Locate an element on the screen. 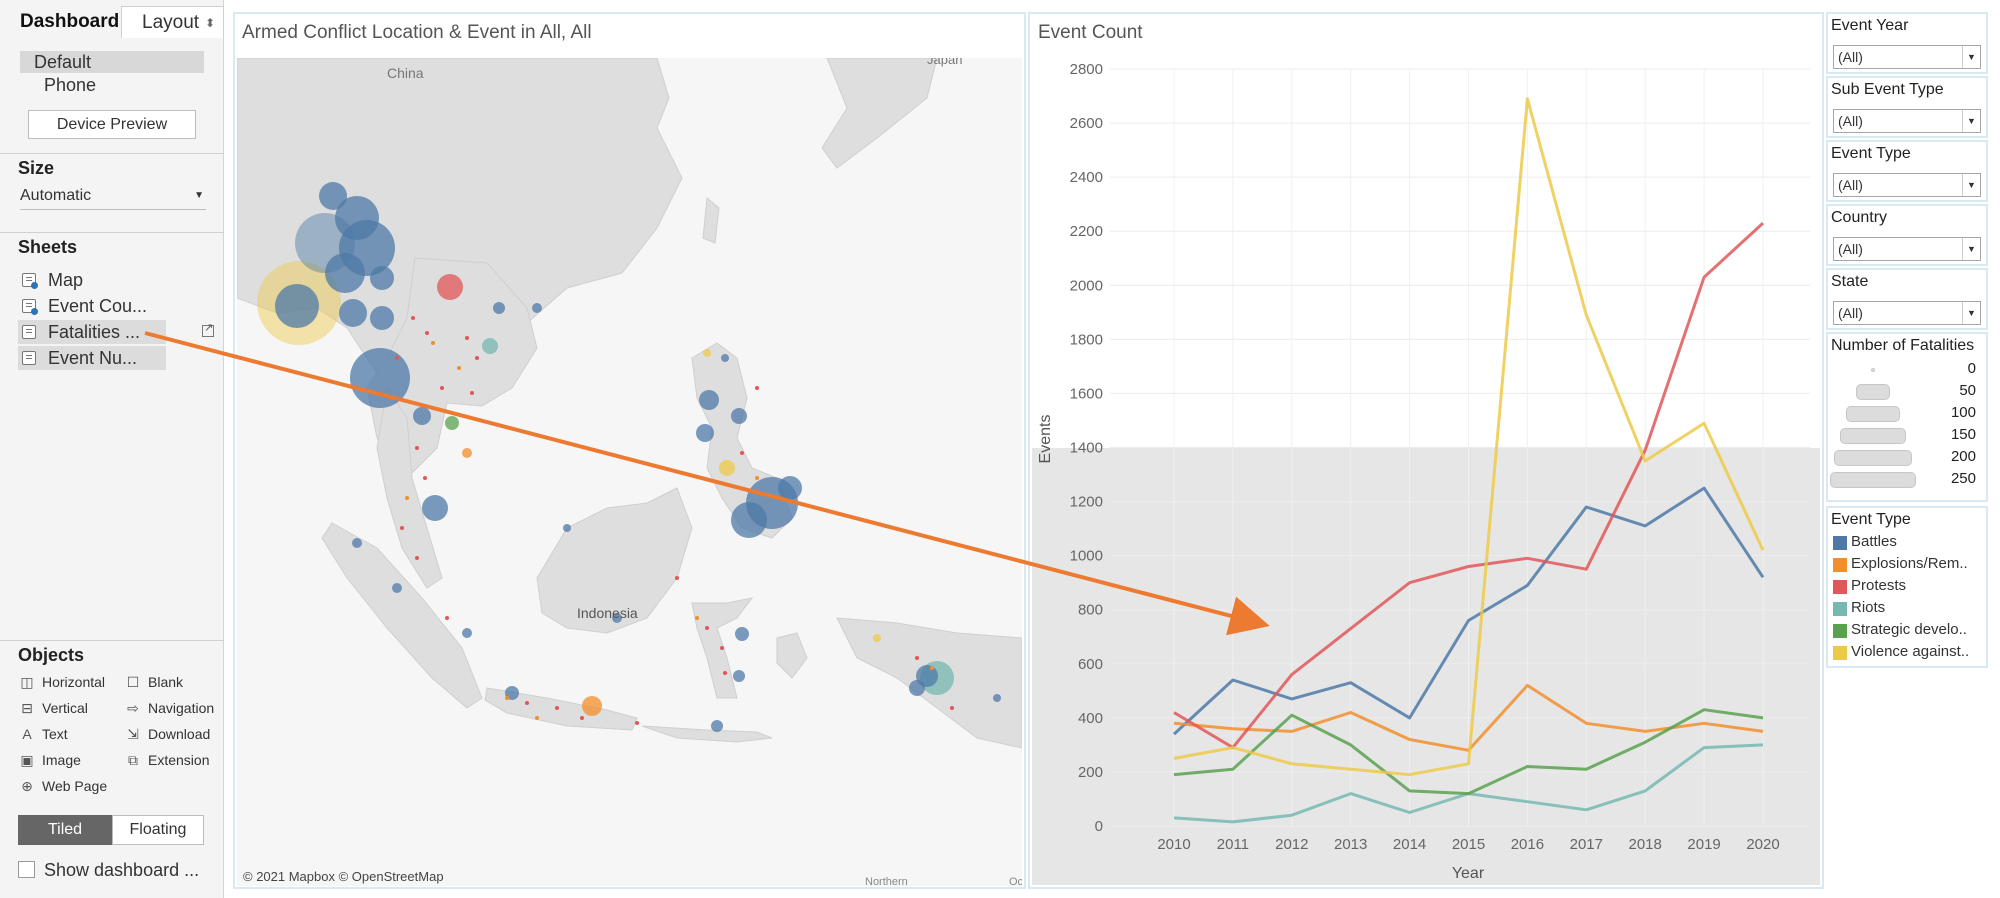 Image resolution: width=2000 pixels, height=898 pixels. object-label: Blank is located at coordinates (166, 682).